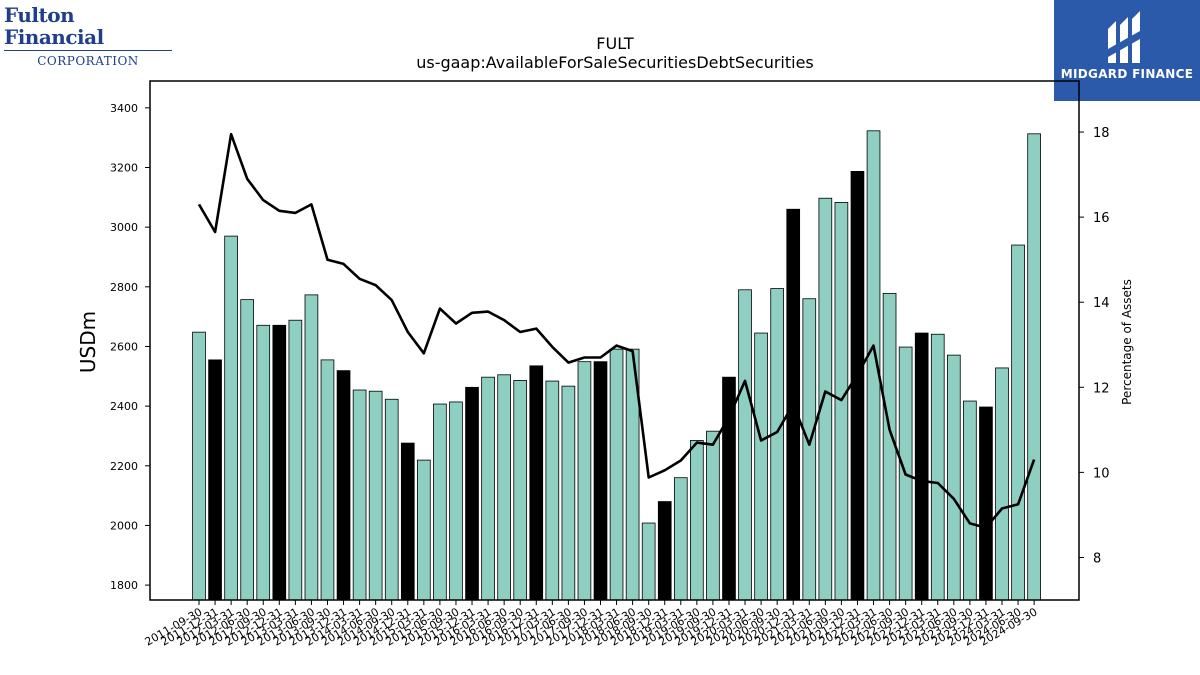 The image size is (1200, 675). Describe the element at coordinates (1127, 74) in the screenshot. I see `logo-right-name: MIDGARD FINANCE` at that location.